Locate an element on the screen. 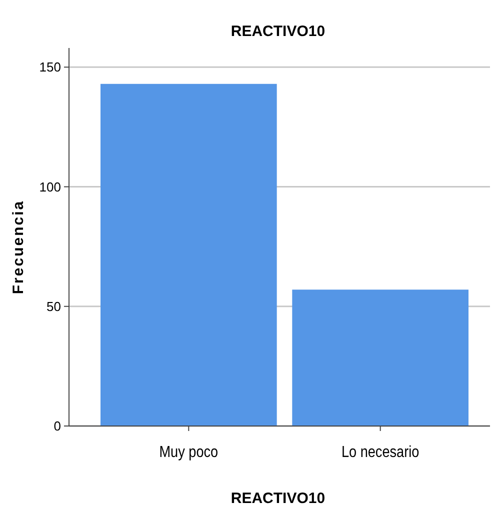  y-axis-title: Frecuencia is located at coordinates (18, 247).